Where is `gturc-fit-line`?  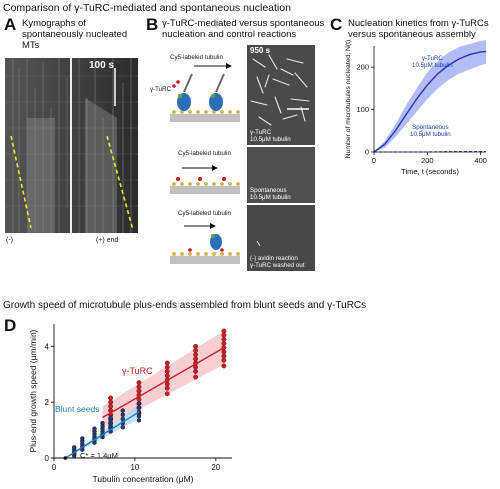 gturc-fit-line is located at coordinates (163, 383).